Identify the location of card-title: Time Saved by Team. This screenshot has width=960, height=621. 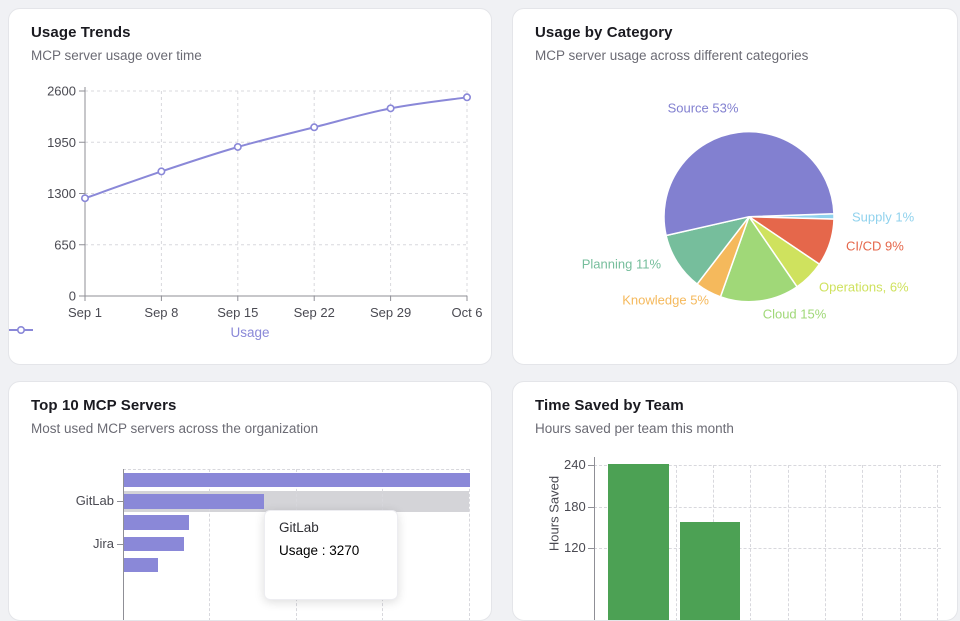
(609, 405).